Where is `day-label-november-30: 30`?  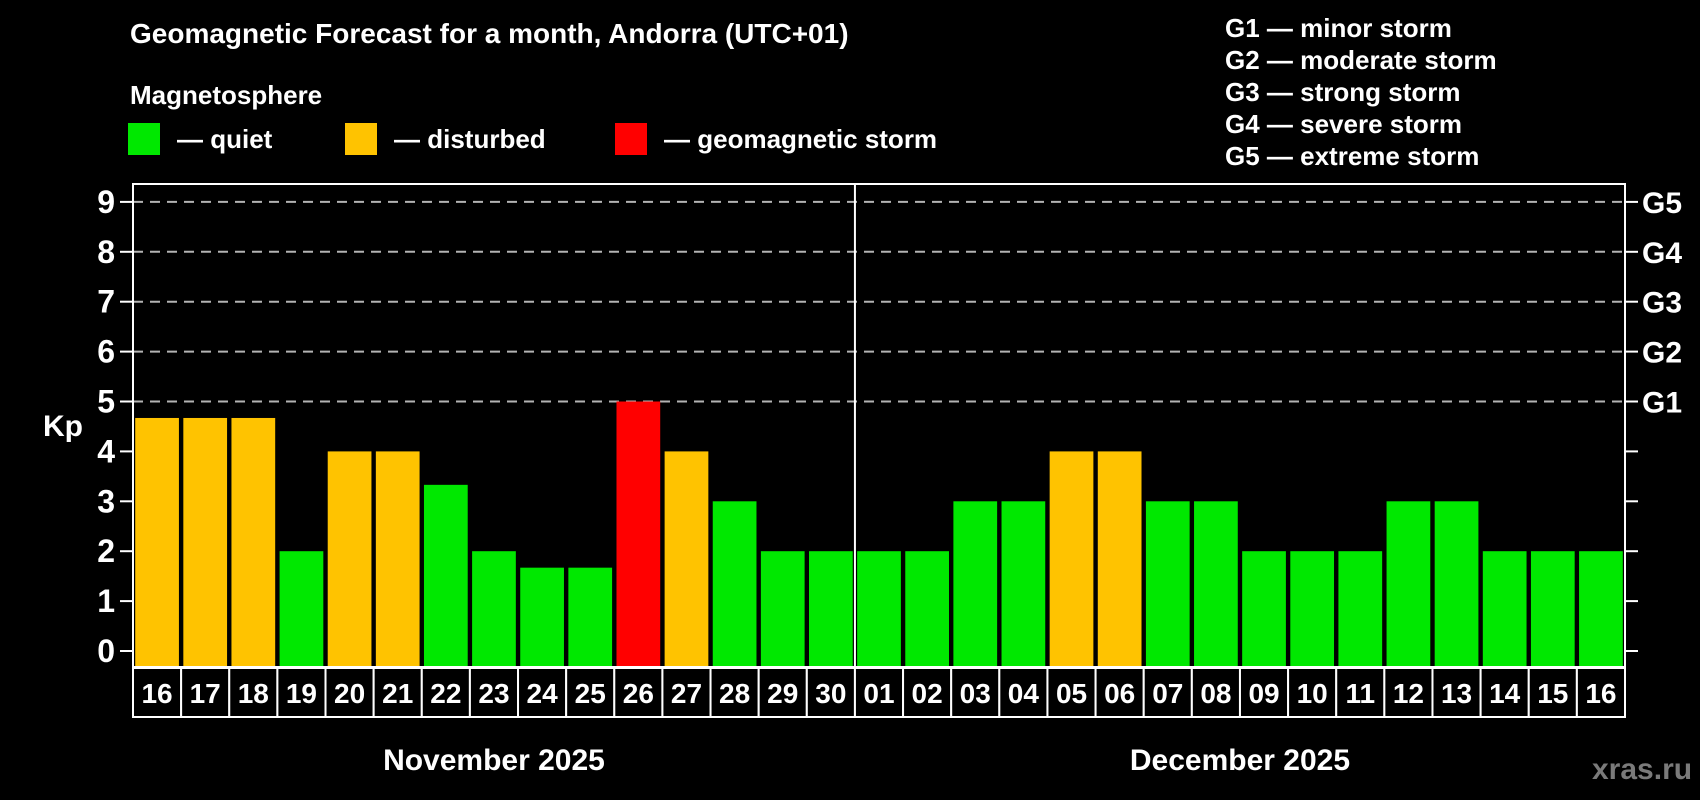
day-label-november-30: 30 is located at coordinates (830, 693).